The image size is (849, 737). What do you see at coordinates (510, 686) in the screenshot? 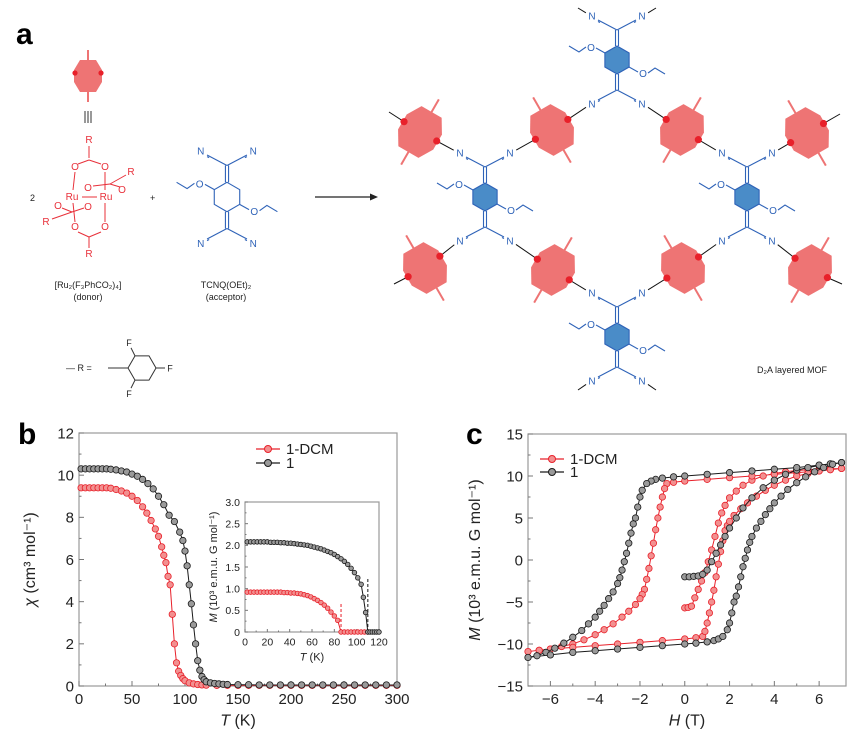
I see `y-tick-label: −15` at bounding box center [510, 686].